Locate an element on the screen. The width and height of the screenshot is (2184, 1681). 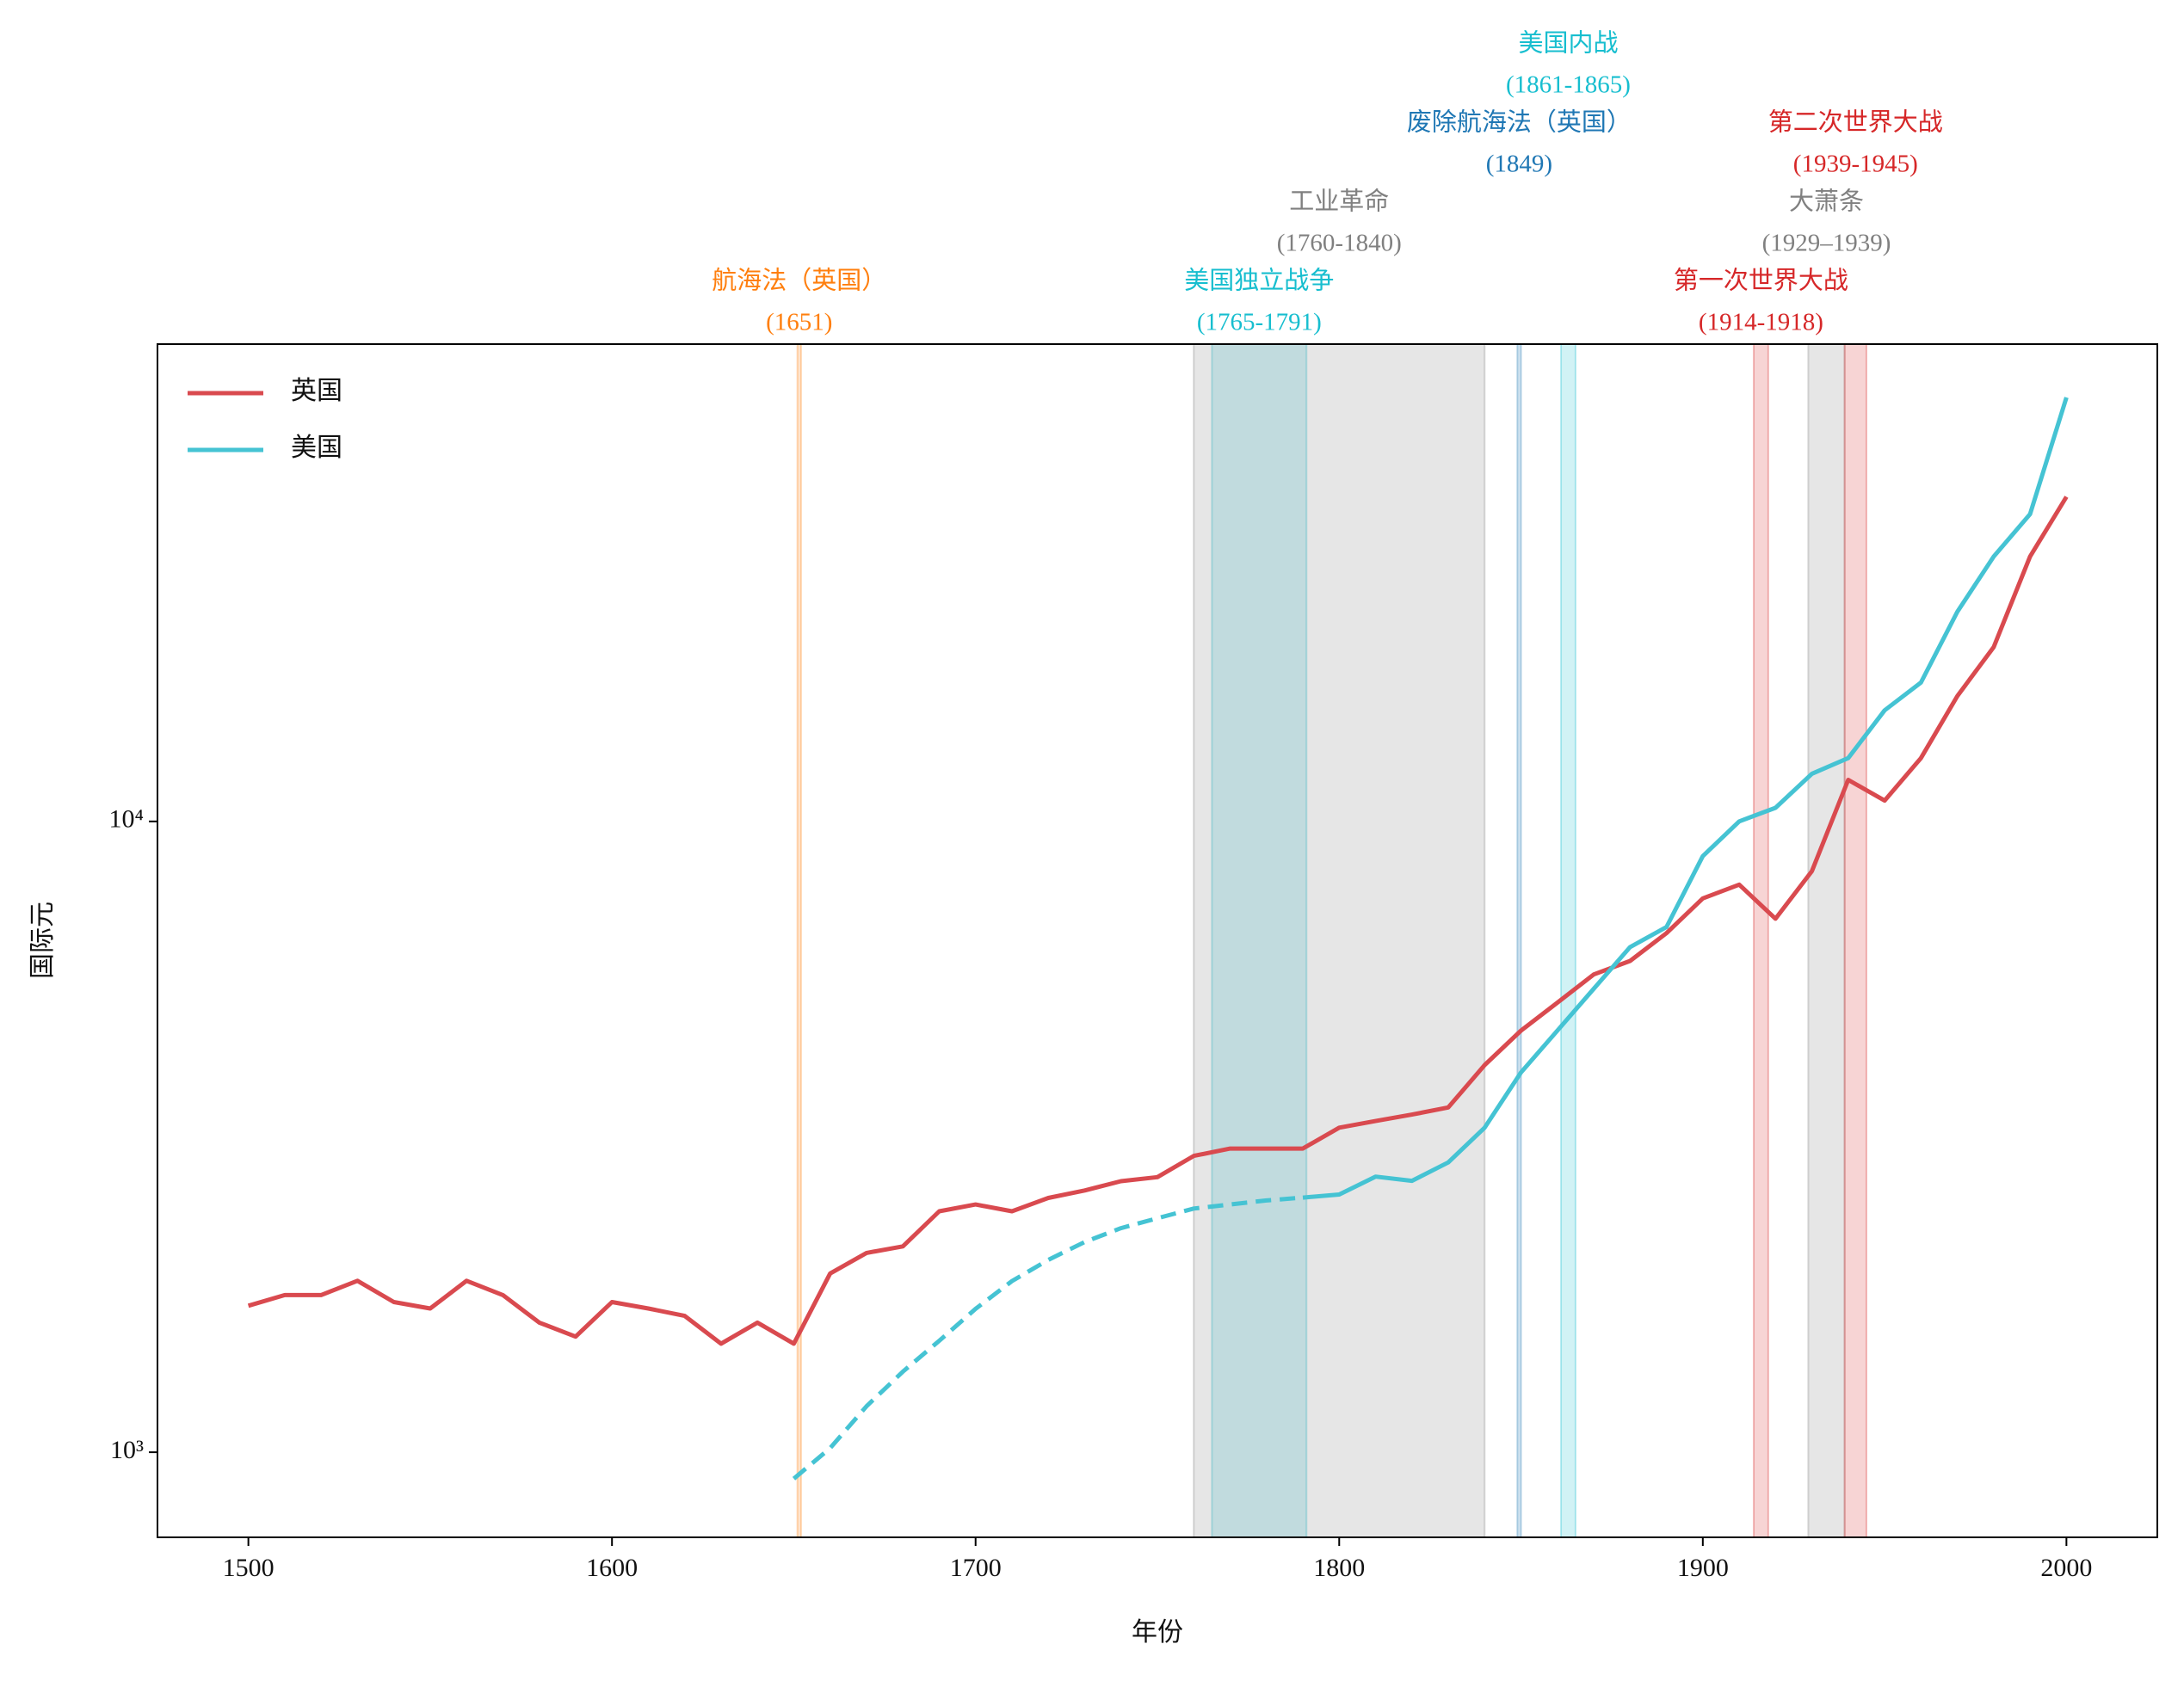
event-period: (1765-1791) is located at coordinates (1259, 323).